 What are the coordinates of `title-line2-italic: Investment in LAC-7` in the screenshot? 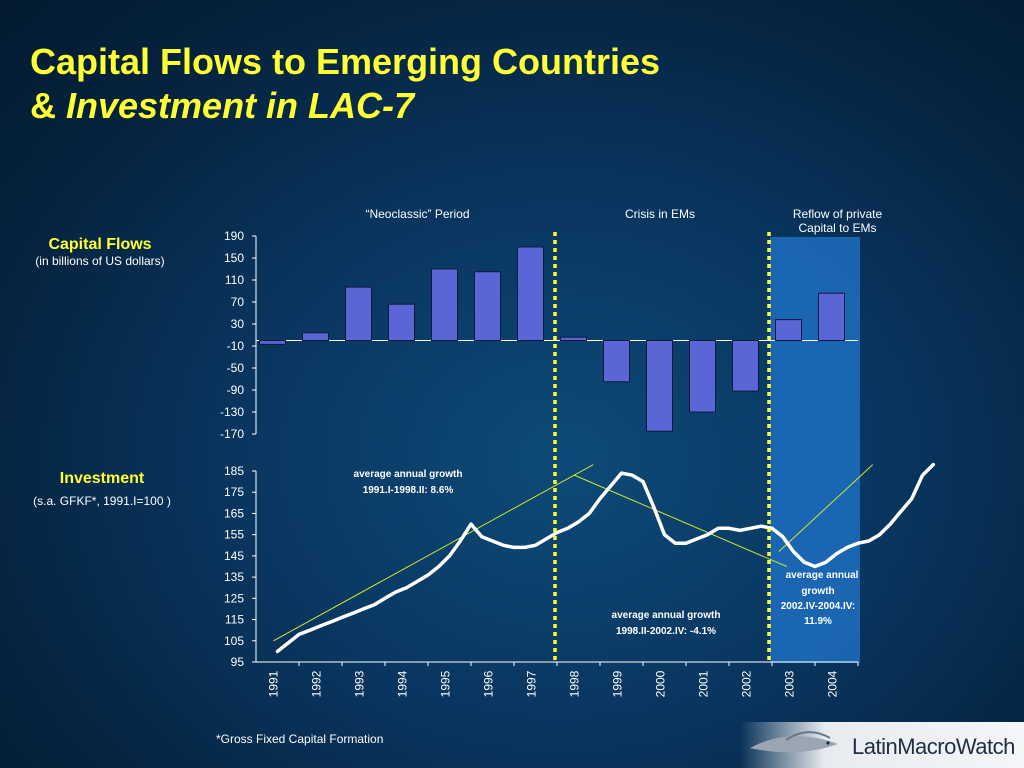 It's located at (240, 105).